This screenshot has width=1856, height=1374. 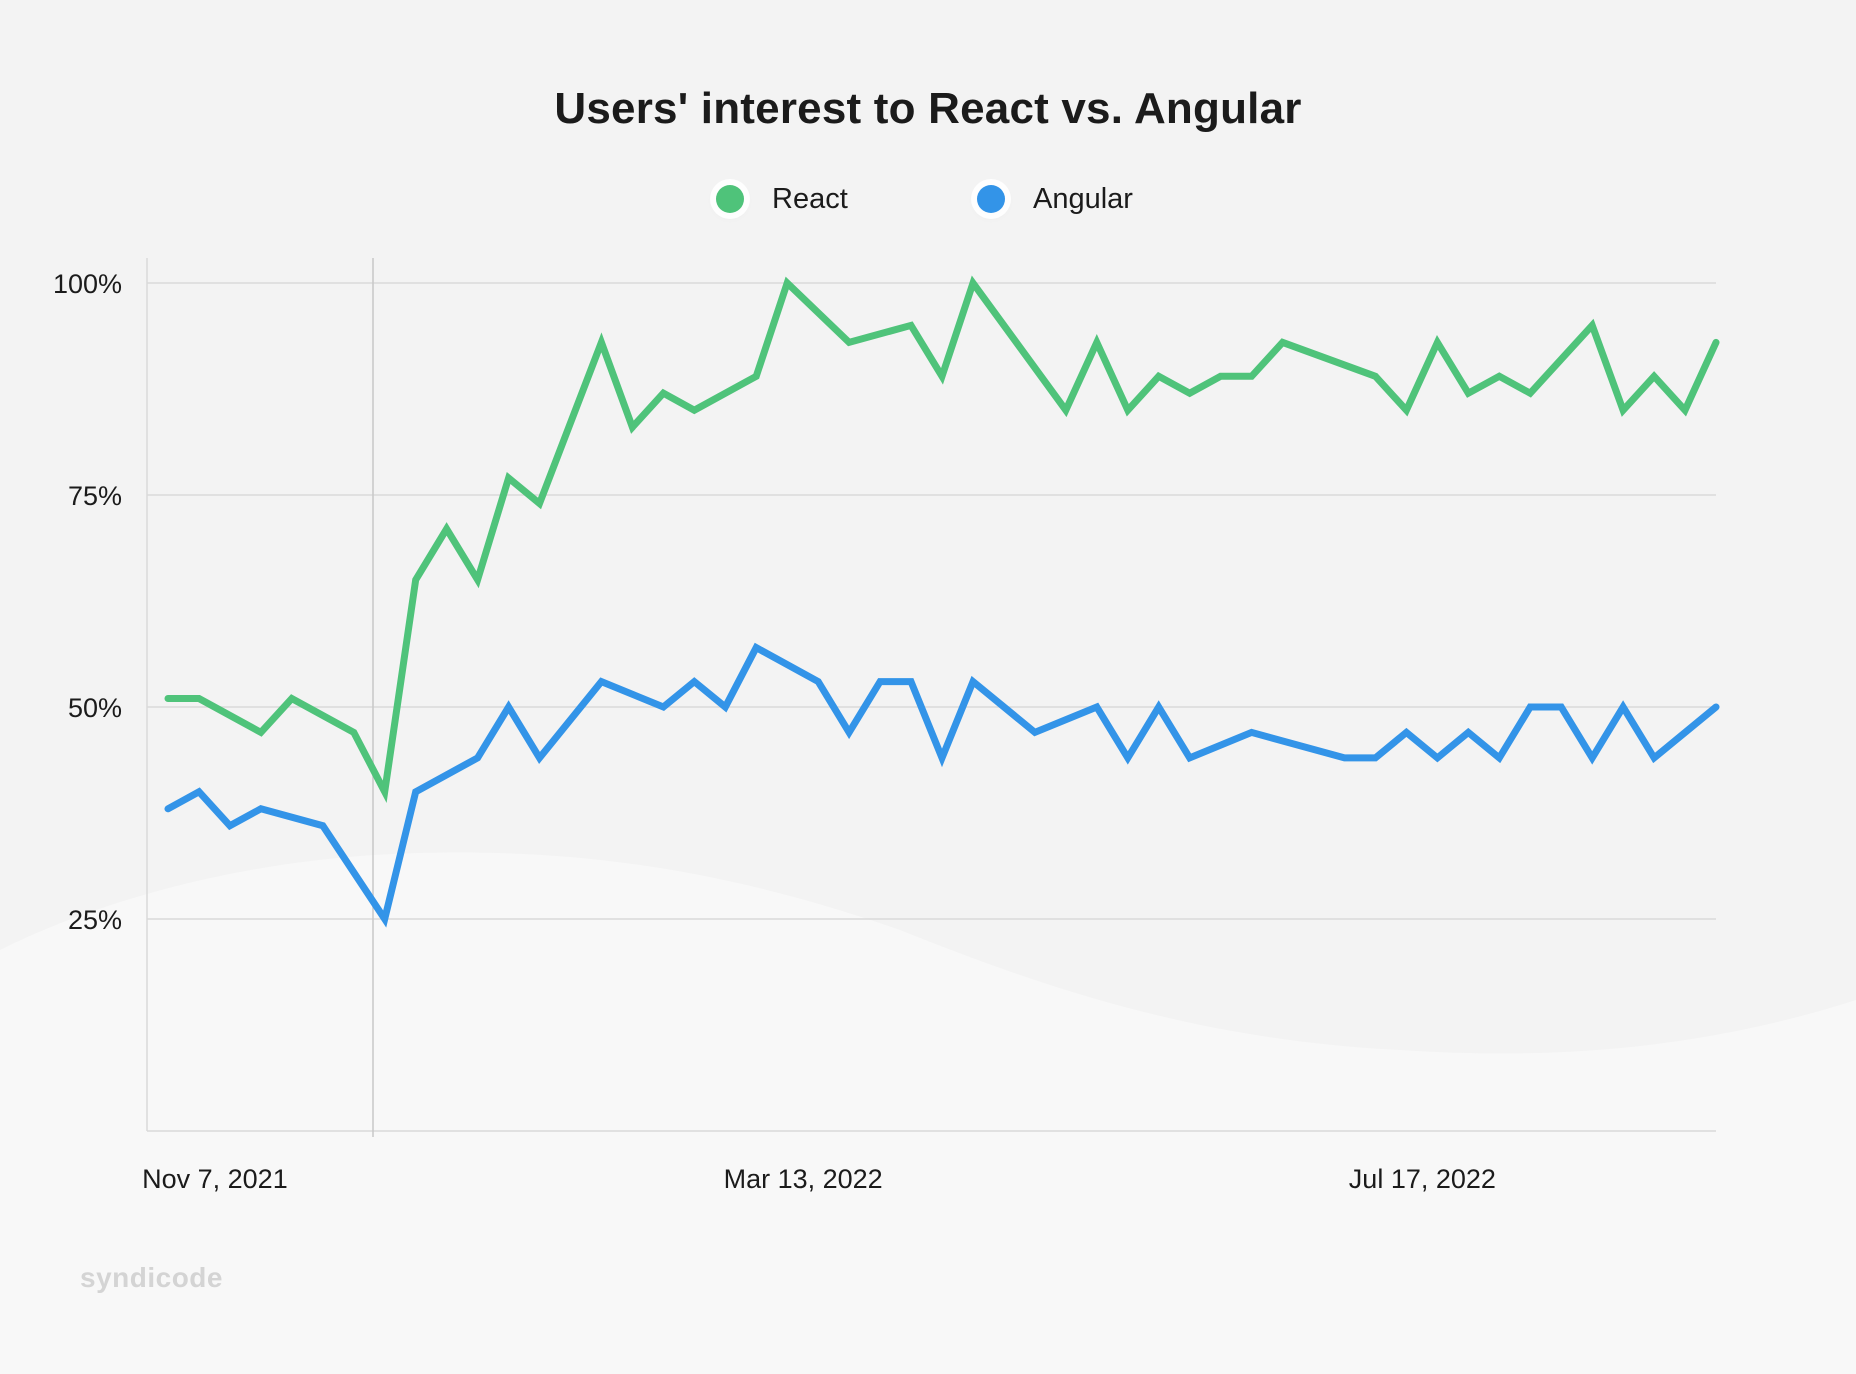 I want to click on y-tick-label: 100%, so click(x=87, y=284).